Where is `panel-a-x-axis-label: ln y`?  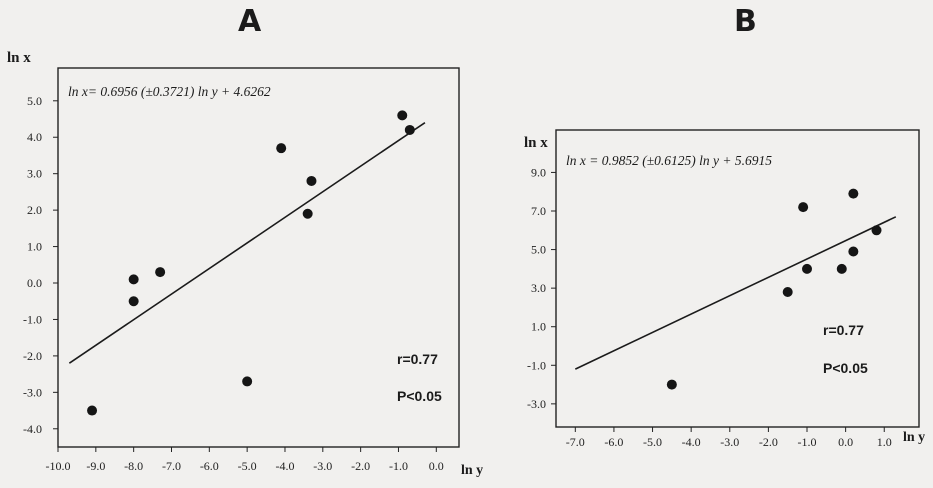
panel-a-x-axis-label: ln y is located at coordinates (472, 470).